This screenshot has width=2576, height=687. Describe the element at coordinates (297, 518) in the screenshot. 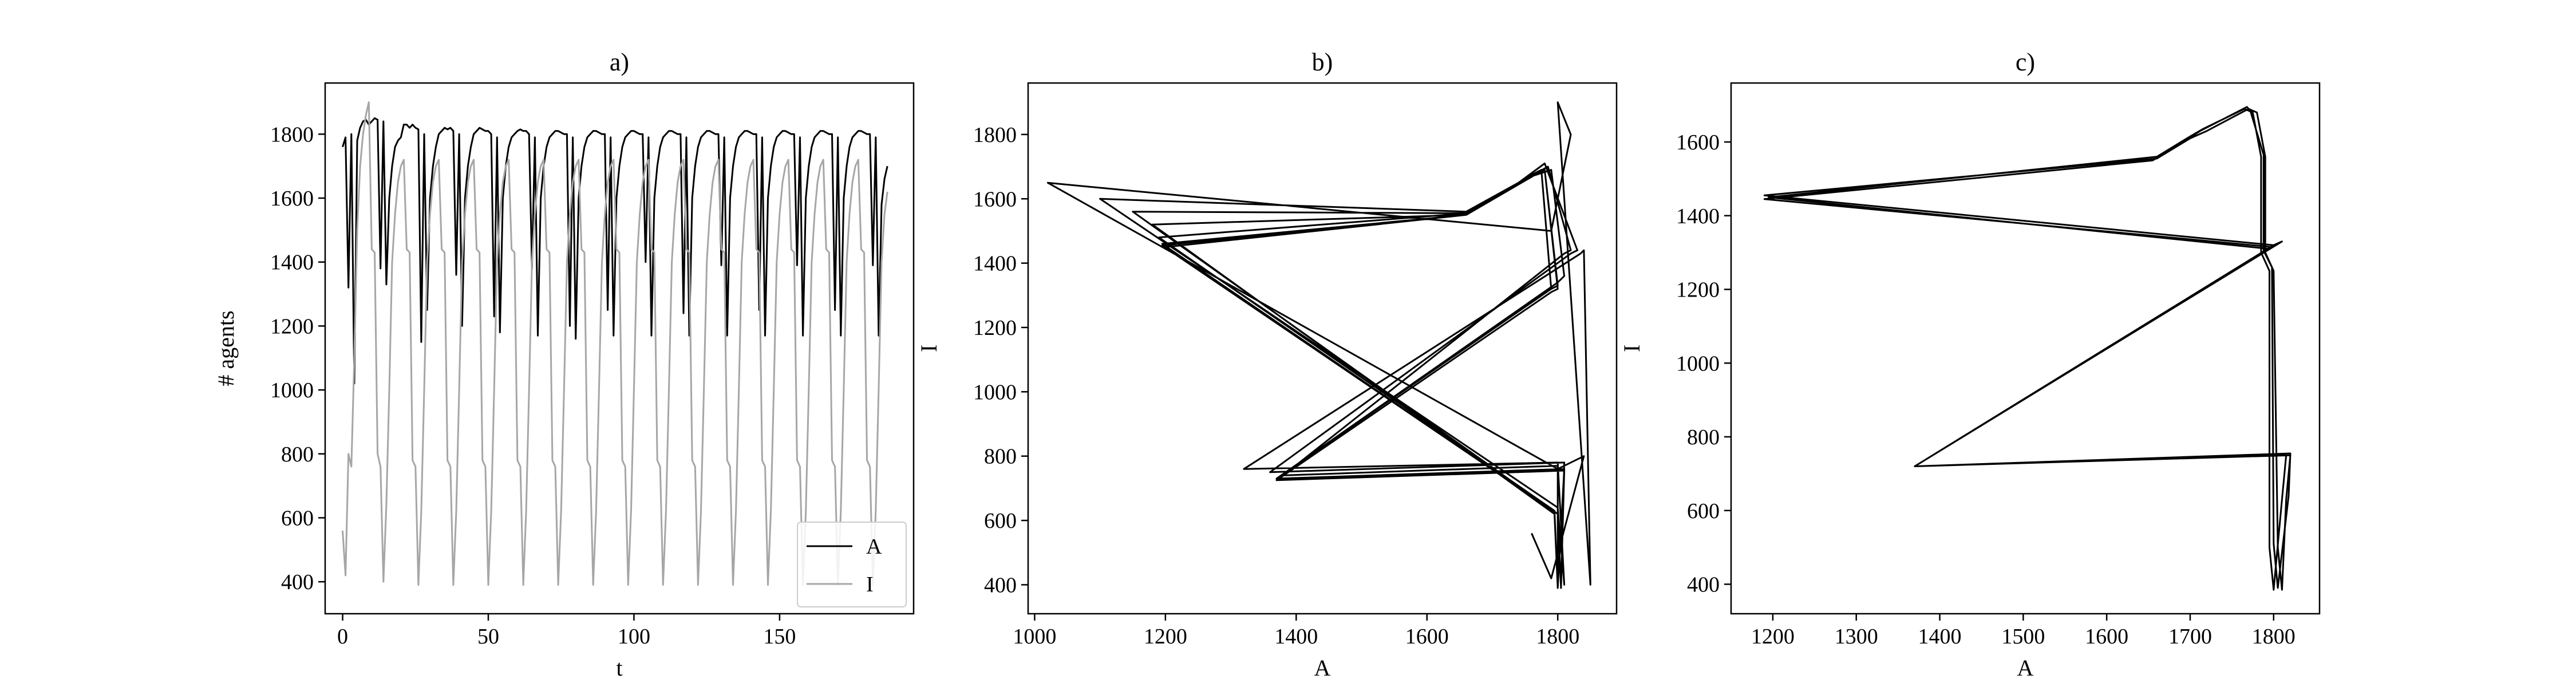

I see `panel-a-ytick-label: 600` at that location.